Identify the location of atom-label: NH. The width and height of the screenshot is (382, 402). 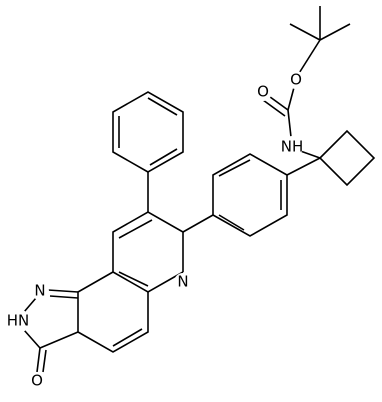
(292, 147).